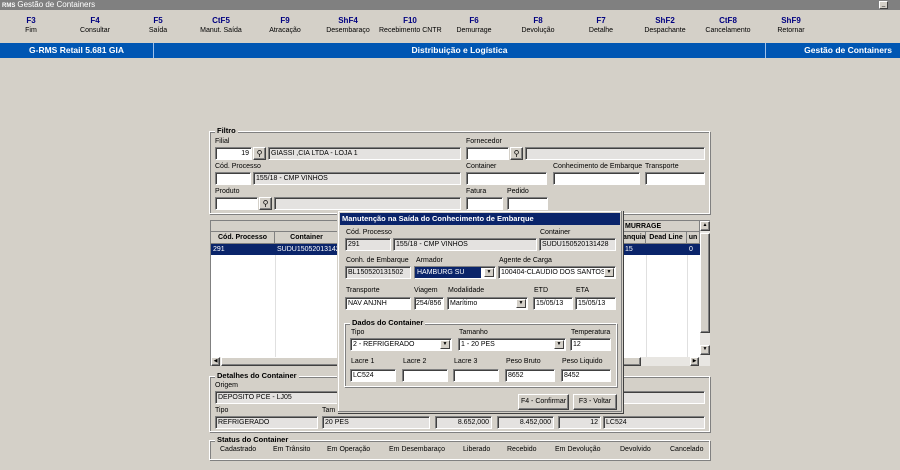 This screenshot has height=470, width=900. What do you see at coordinates (95, 30) in the screenshot?
I see `button-label: Consultar` at bounding box center [95, 30].